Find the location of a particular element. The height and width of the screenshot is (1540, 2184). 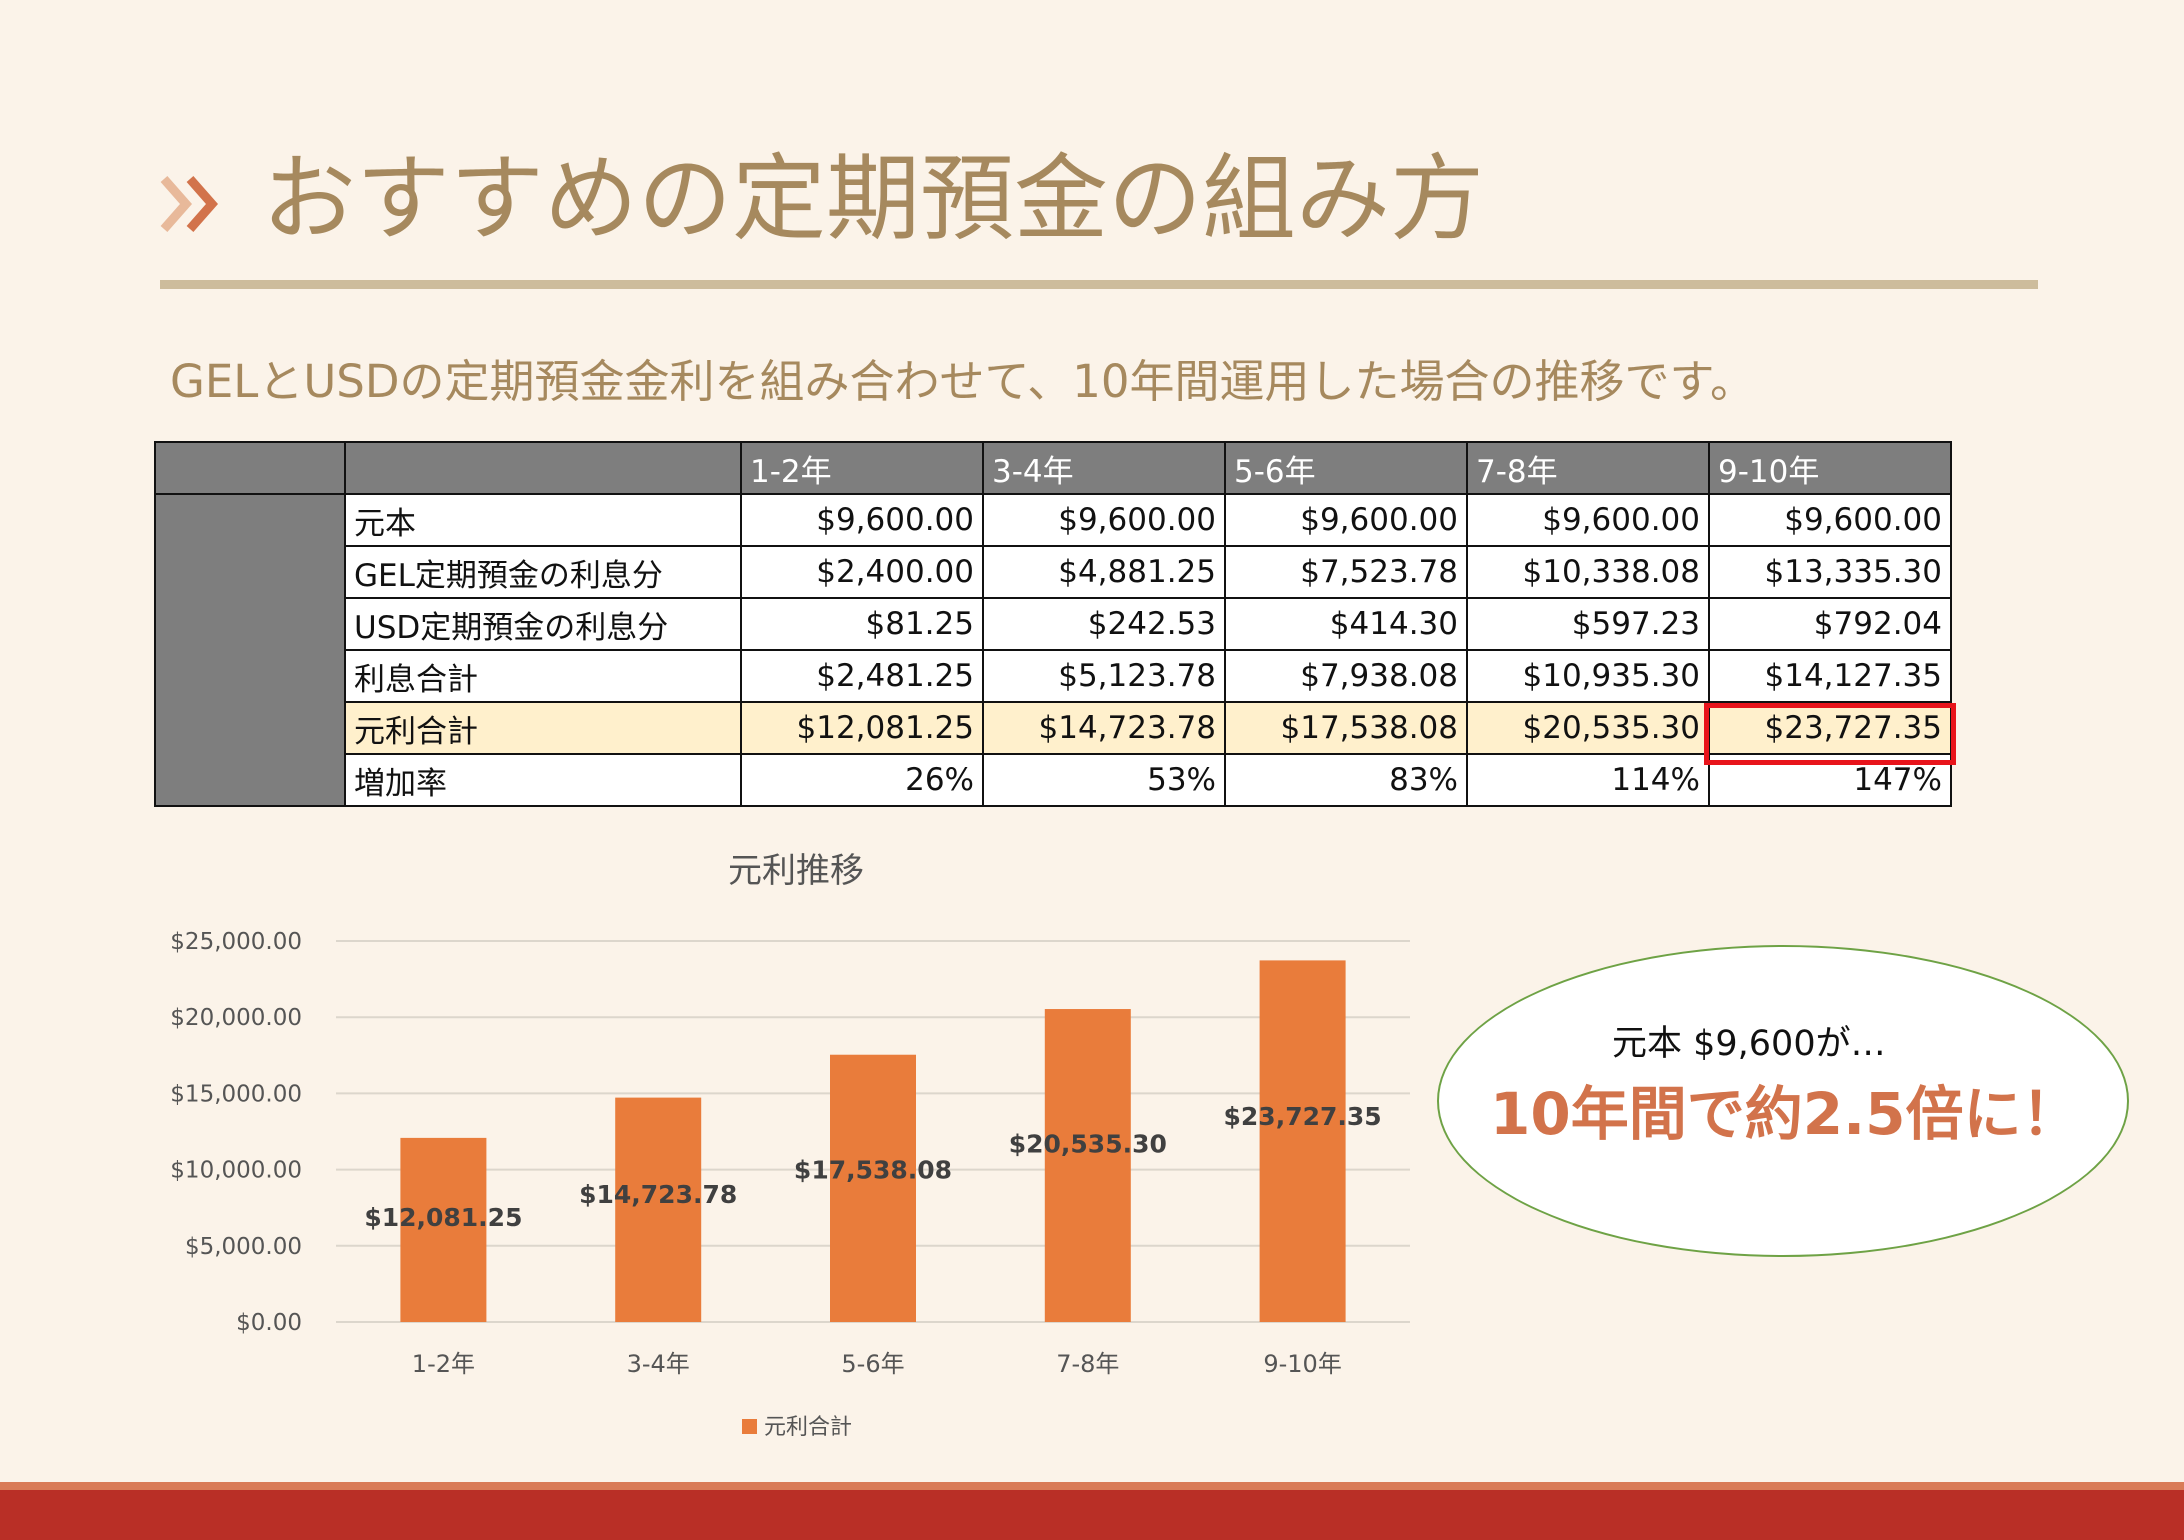

table-header-cell: 3-4年 is located at coordinates (1104, 468).